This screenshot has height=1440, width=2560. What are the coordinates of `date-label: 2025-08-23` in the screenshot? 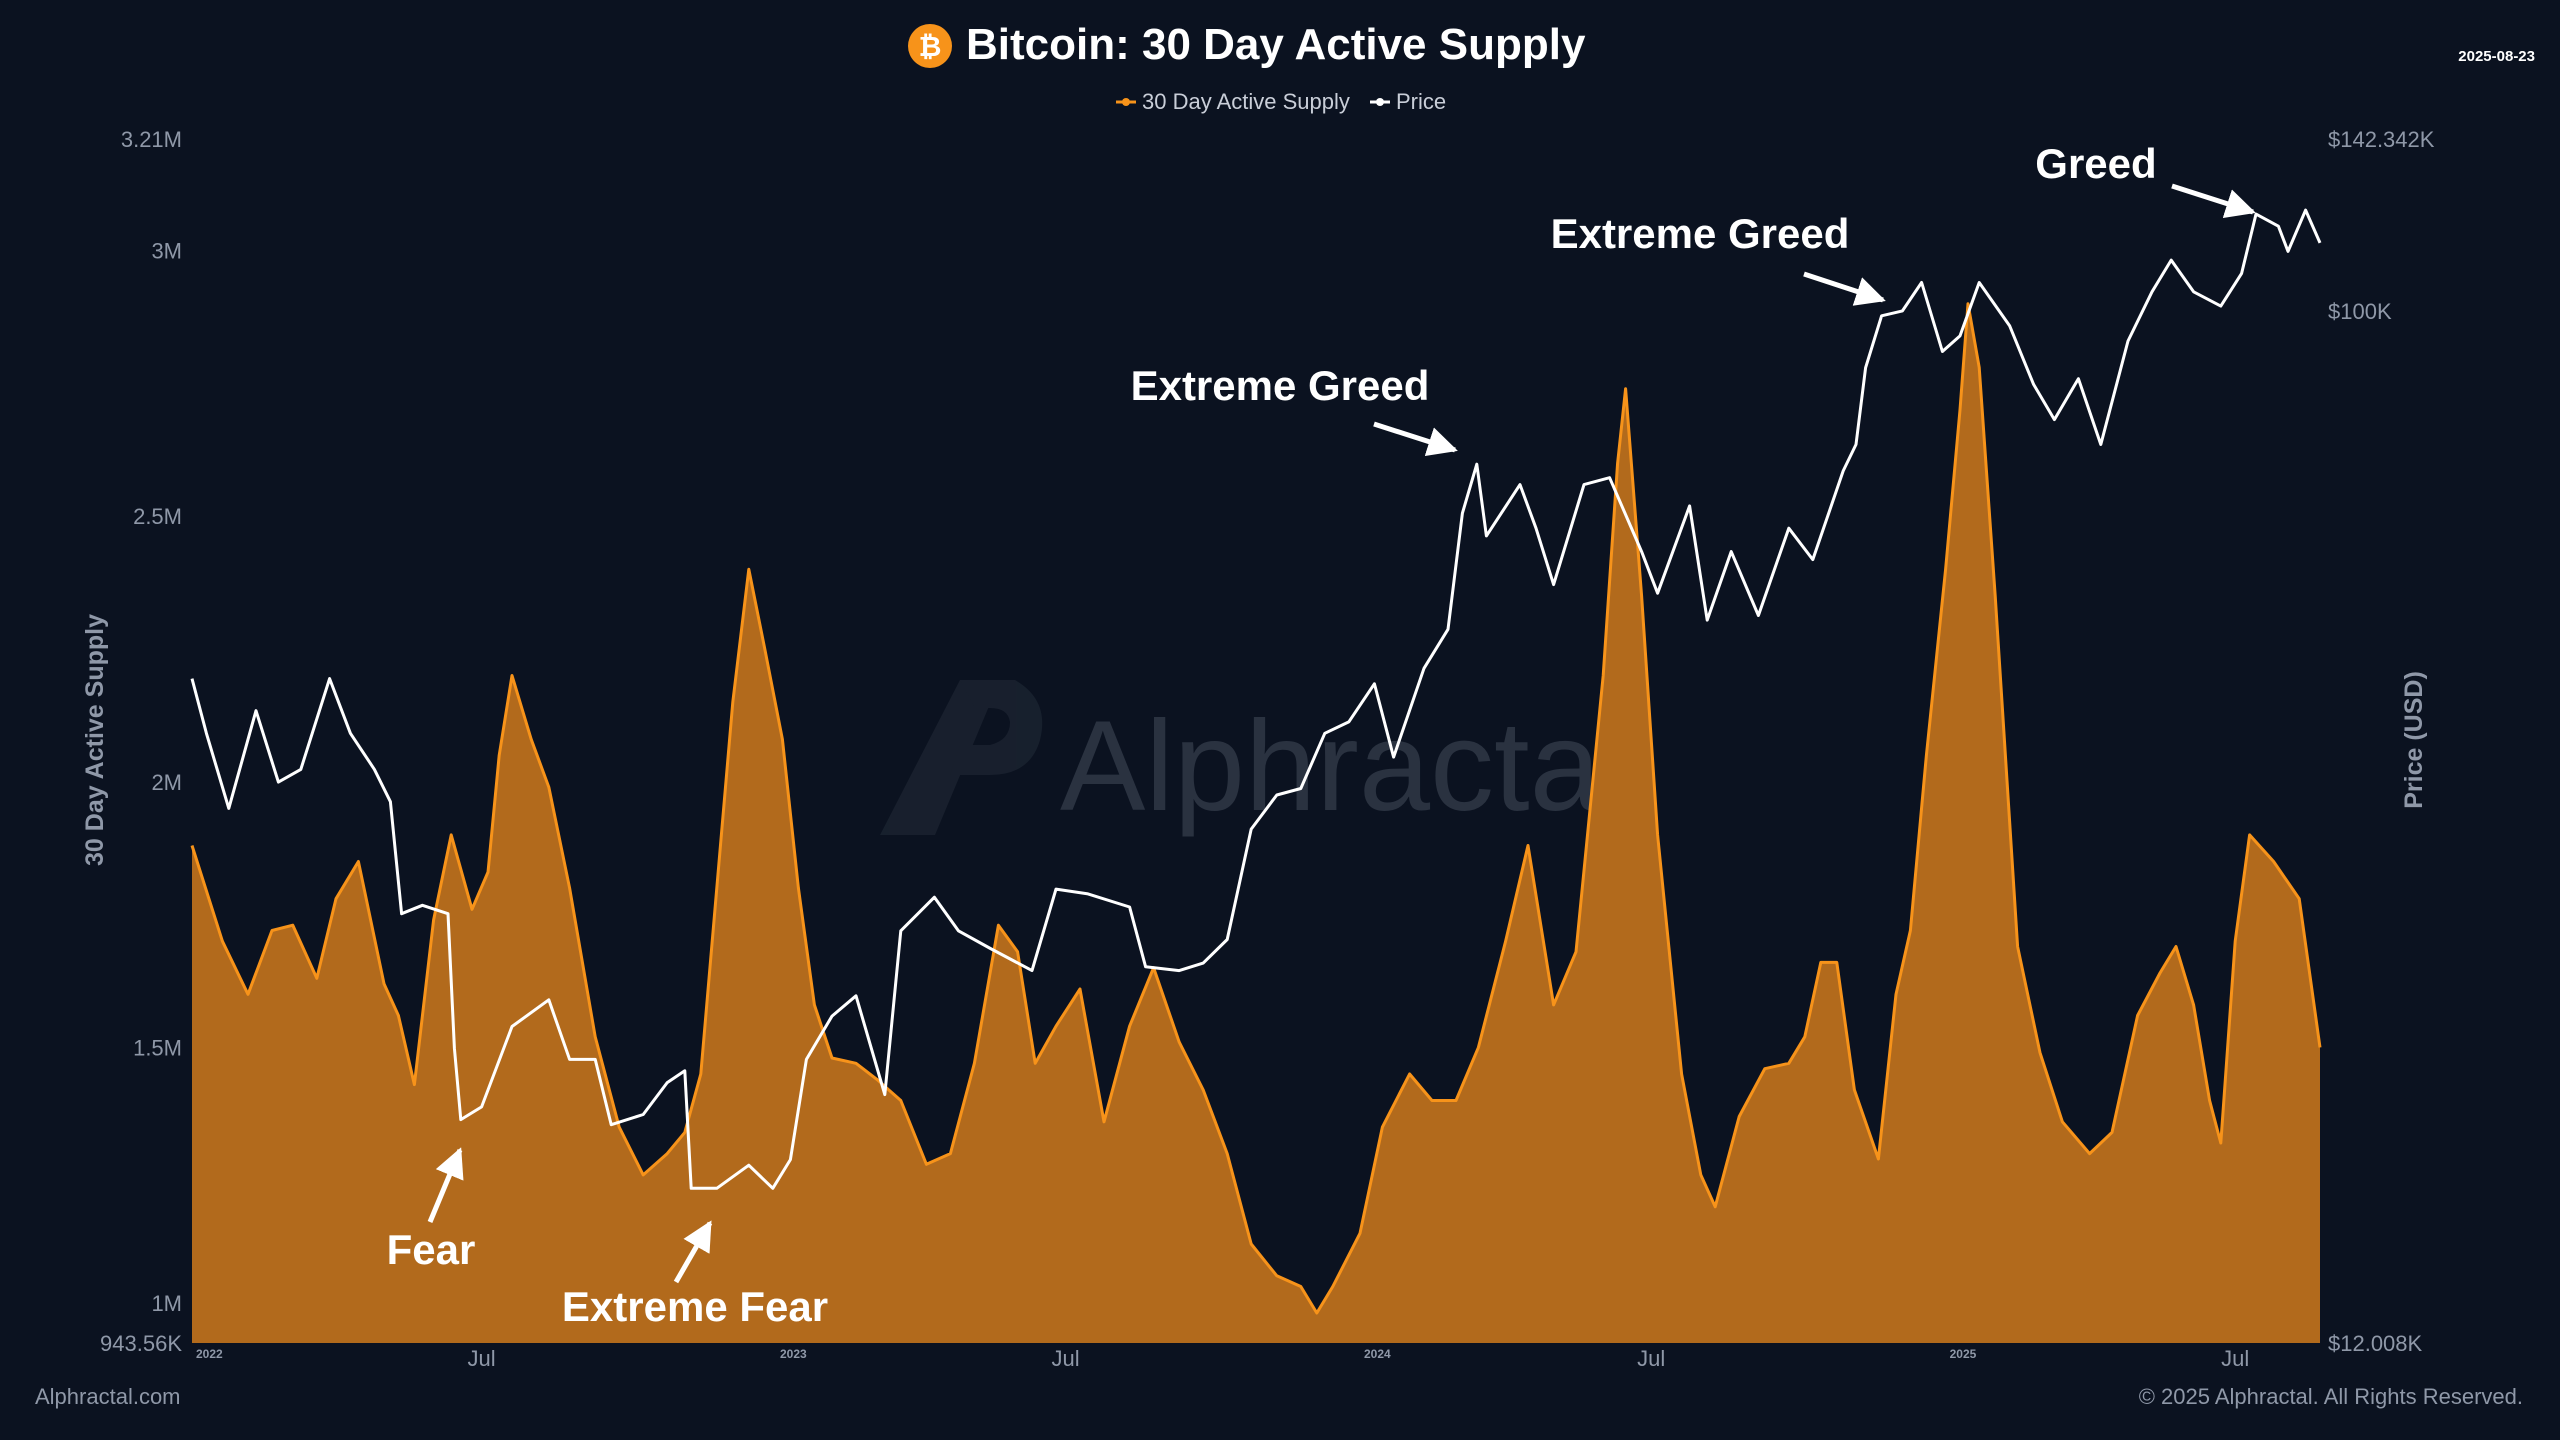 It's located at (2496, 56).